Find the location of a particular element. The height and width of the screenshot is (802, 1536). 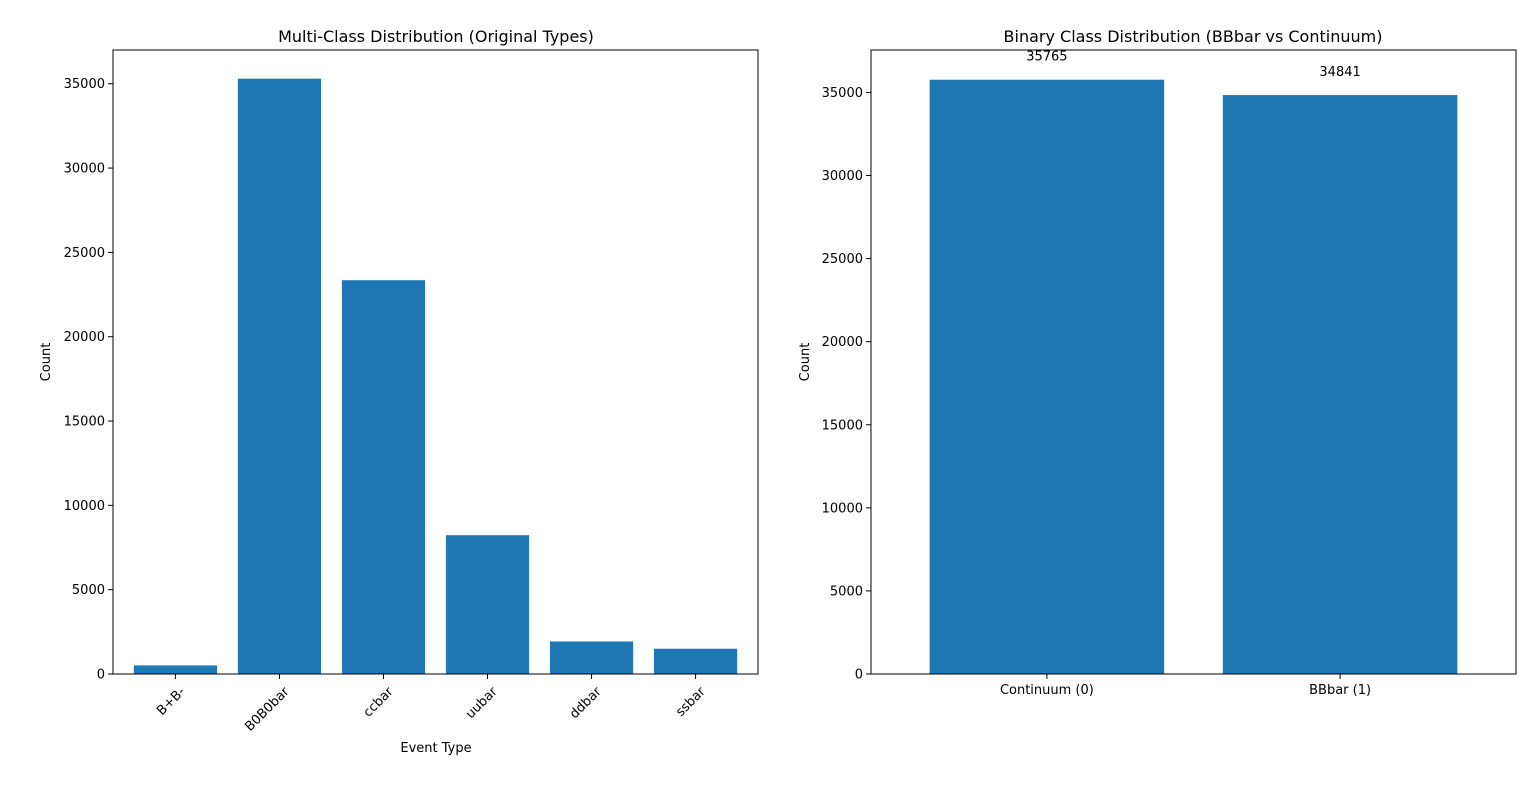

data-label: 35765 is located at coordinates (1046, 57).